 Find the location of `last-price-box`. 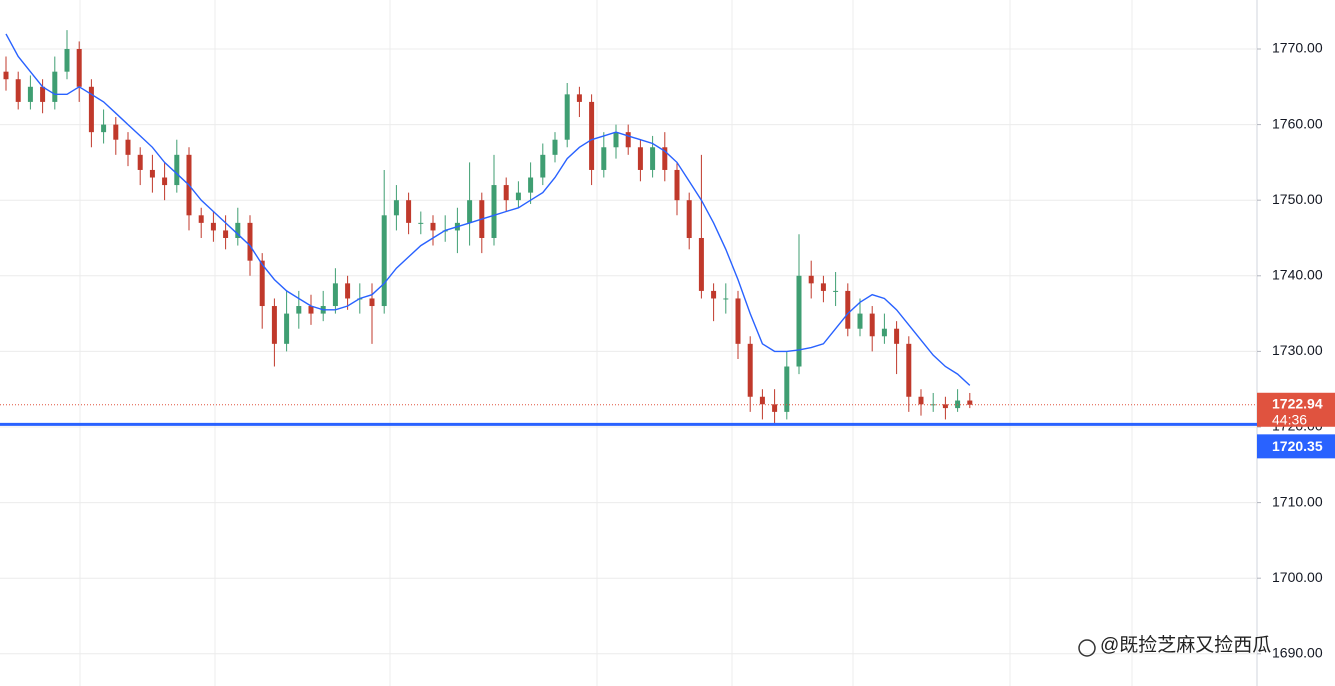

last-price-box is located at coordinates (1296, 409).